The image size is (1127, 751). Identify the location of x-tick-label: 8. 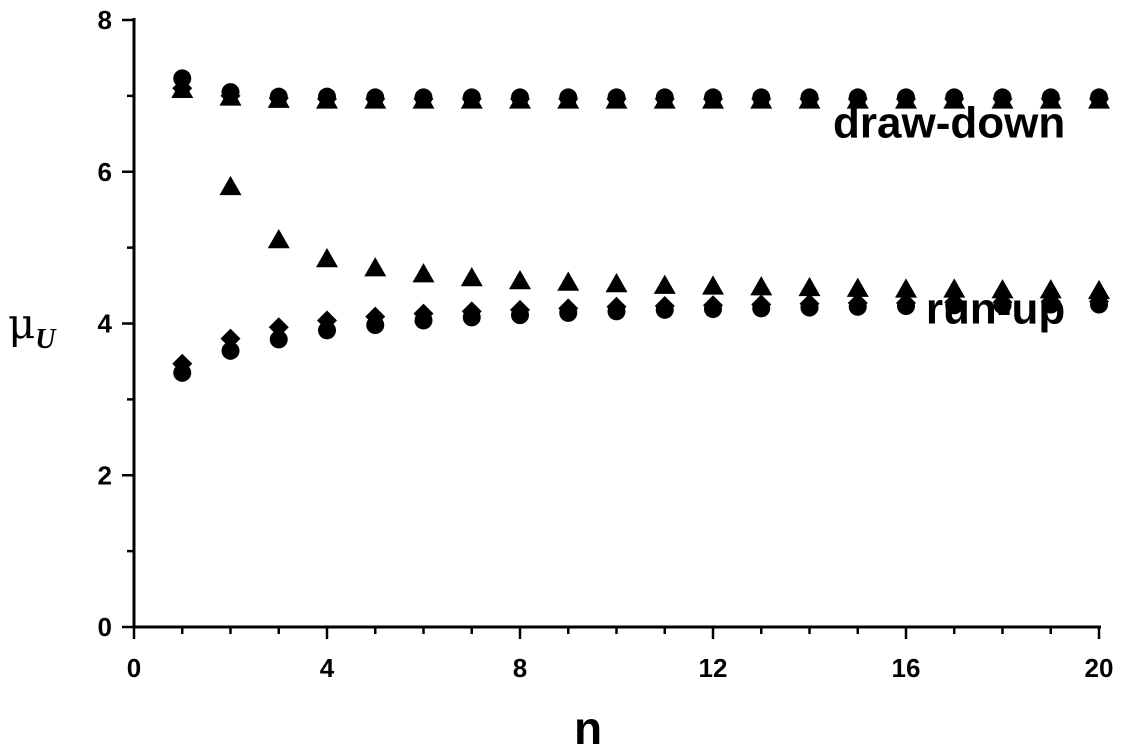
(520, 668).